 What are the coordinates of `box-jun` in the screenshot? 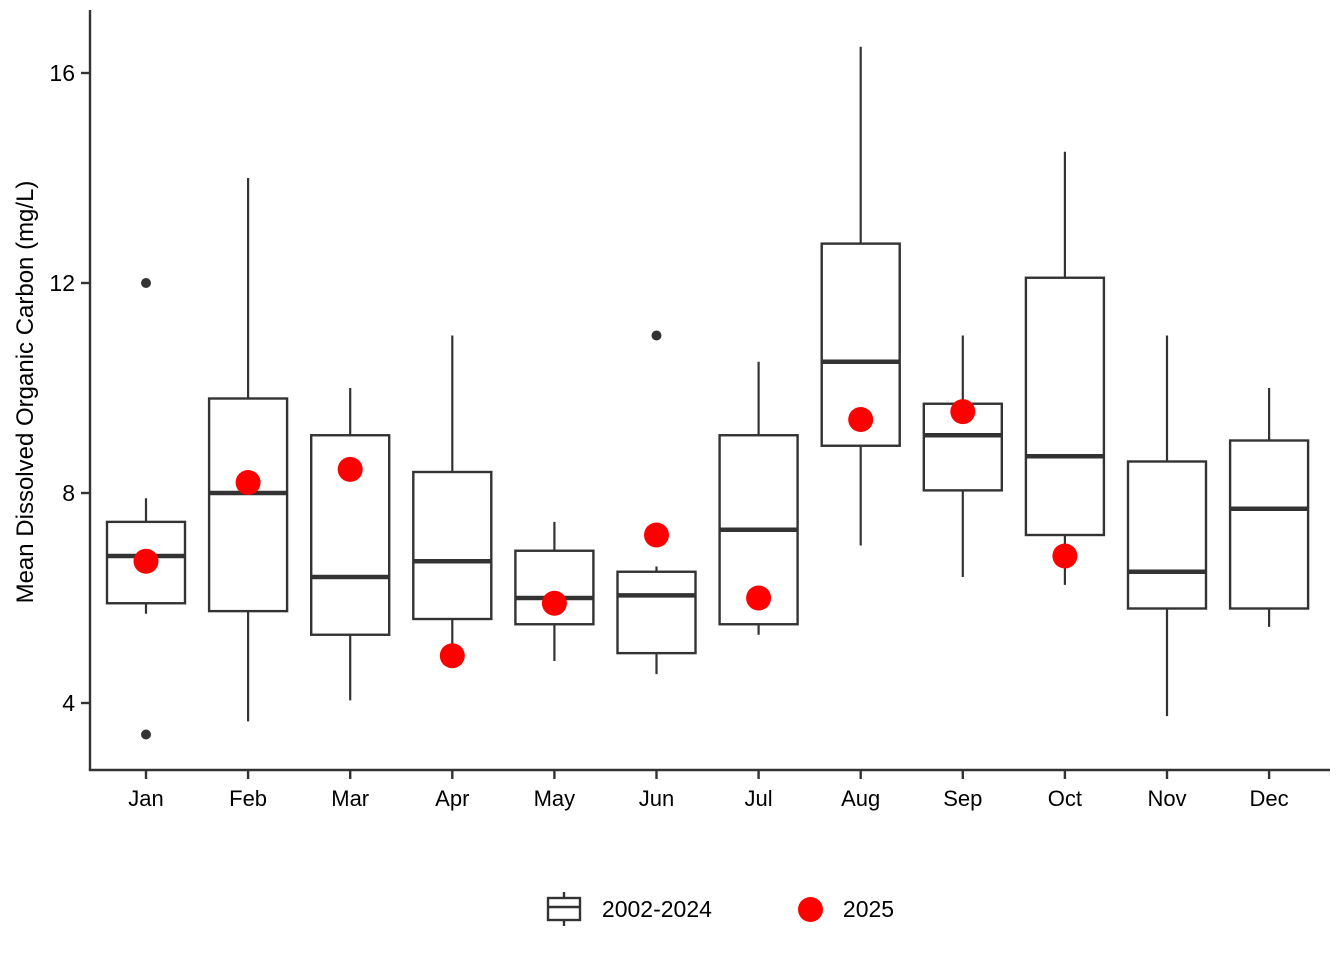 It's located at (656, 612).